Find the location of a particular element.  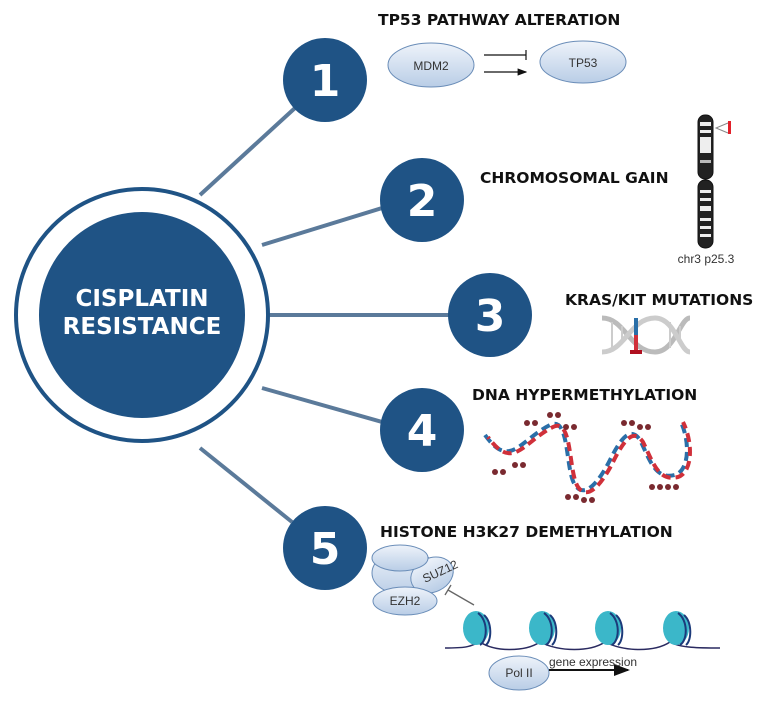

chromosome-label: chr3 p25.3 is located at coordinates (706, 259).